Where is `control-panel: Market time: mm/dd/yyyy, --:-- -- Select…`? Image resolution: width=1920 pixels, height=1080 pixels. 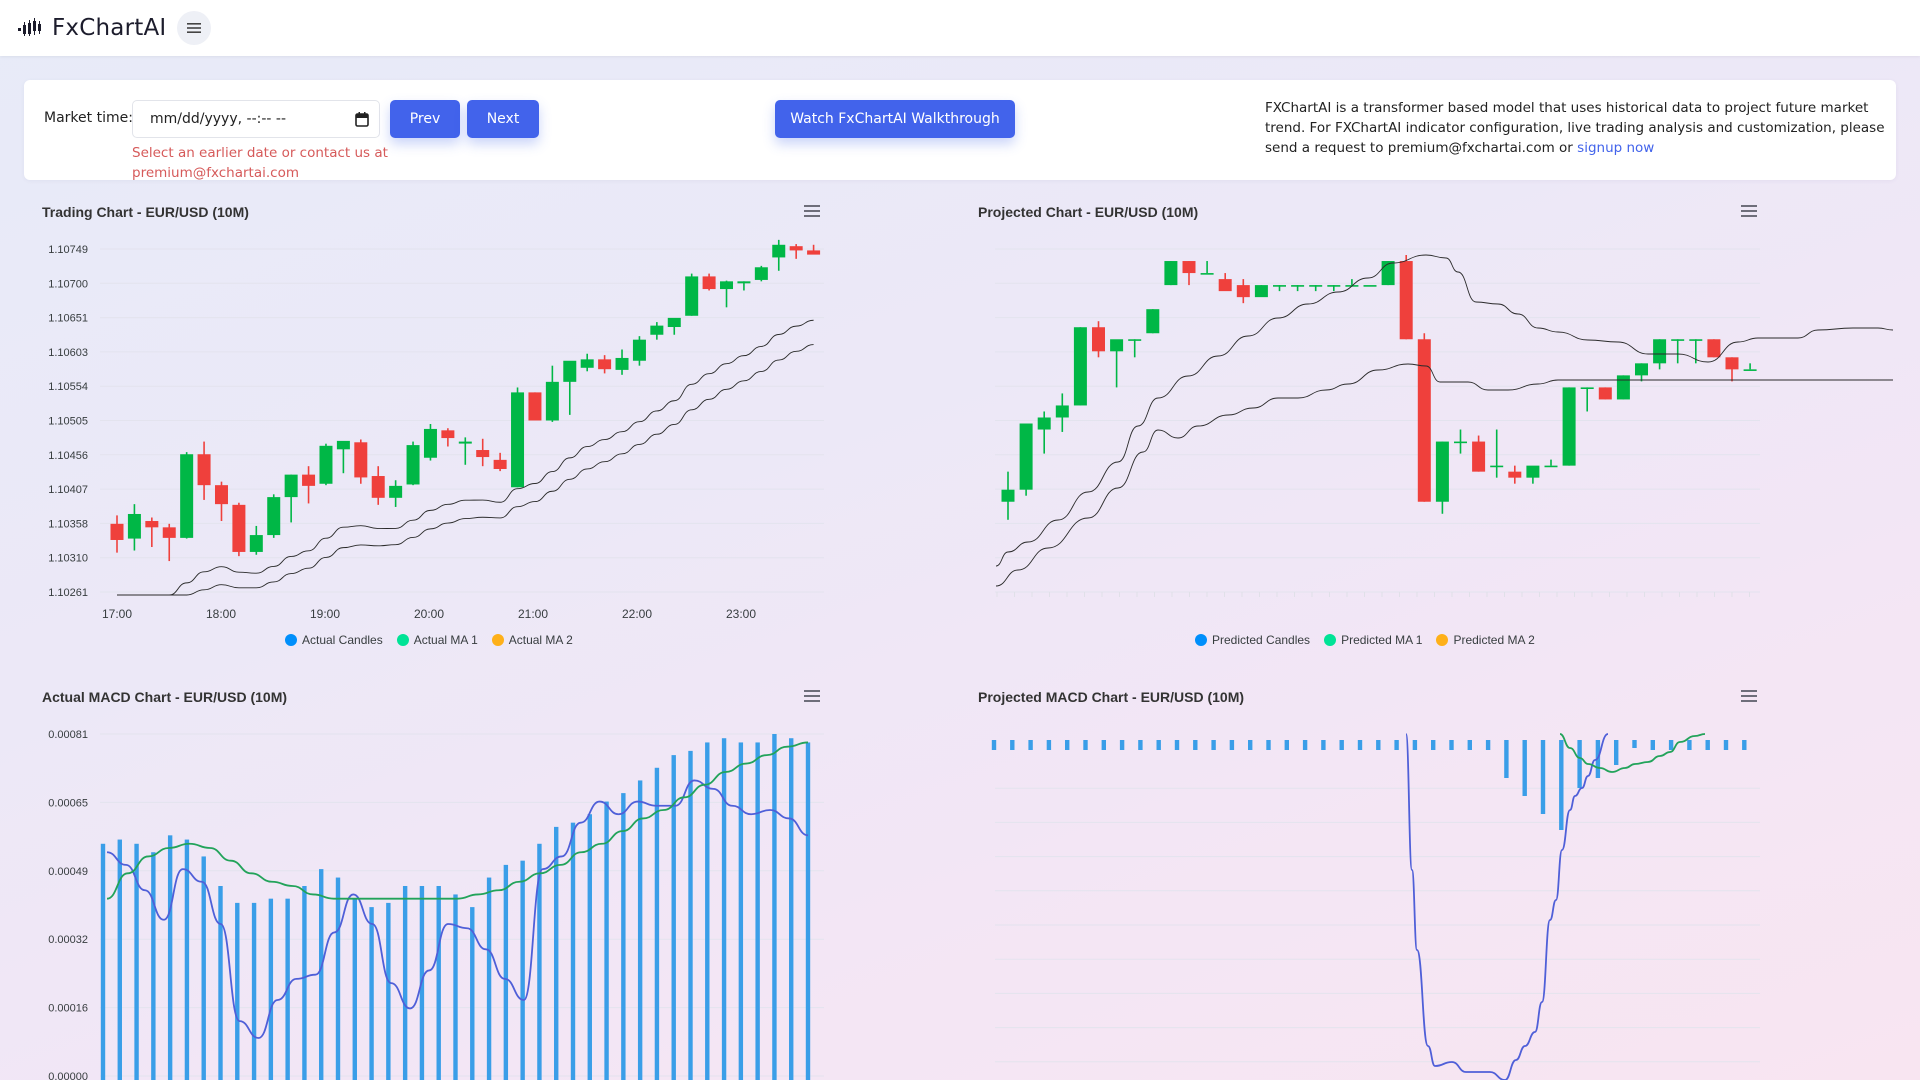 control-panel: Market time: mm/dd/yyyy, --:-- -- Select… is located at coordinates (960, 130).